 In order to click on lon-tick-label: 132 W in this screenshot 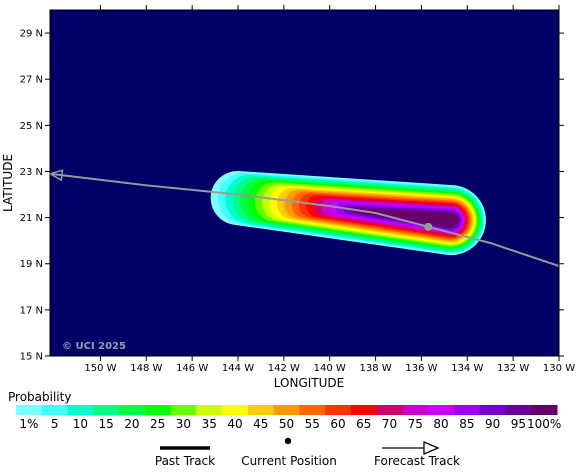, I will do `click(513, 368)`.